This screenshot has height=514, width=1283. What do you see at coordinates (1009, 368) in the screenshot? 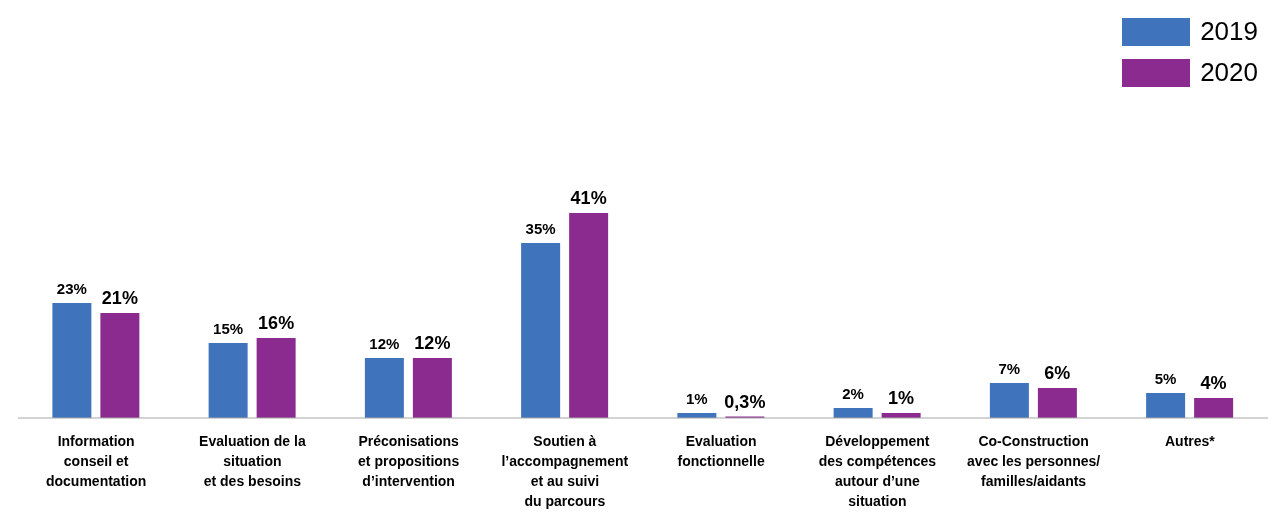
I see `data-label: 7%` at bounding box center [1009, 368].